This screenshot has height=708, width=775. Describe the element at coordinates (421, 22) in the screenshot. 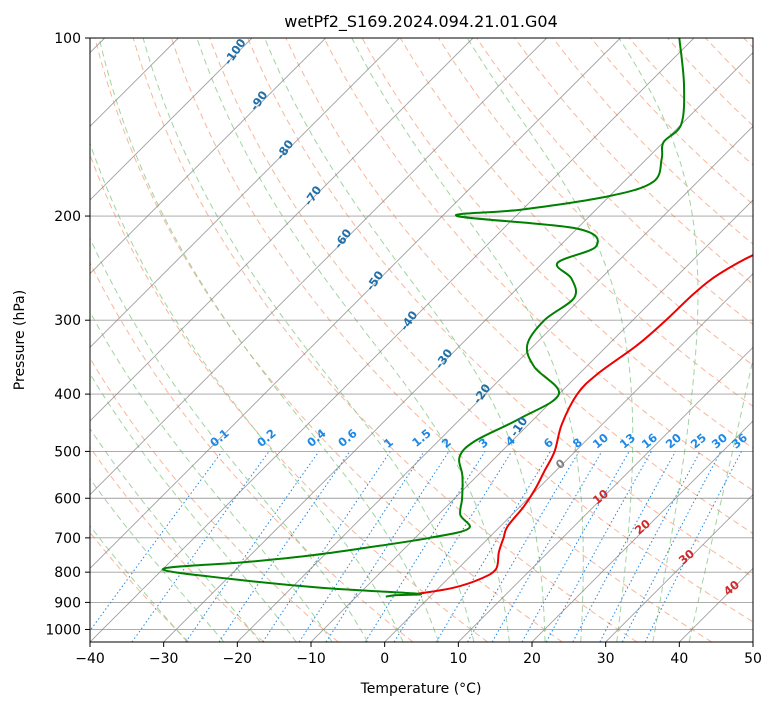

I see `chart-title: wetPf2_S169.2024.094.21.01.G04` at that location.